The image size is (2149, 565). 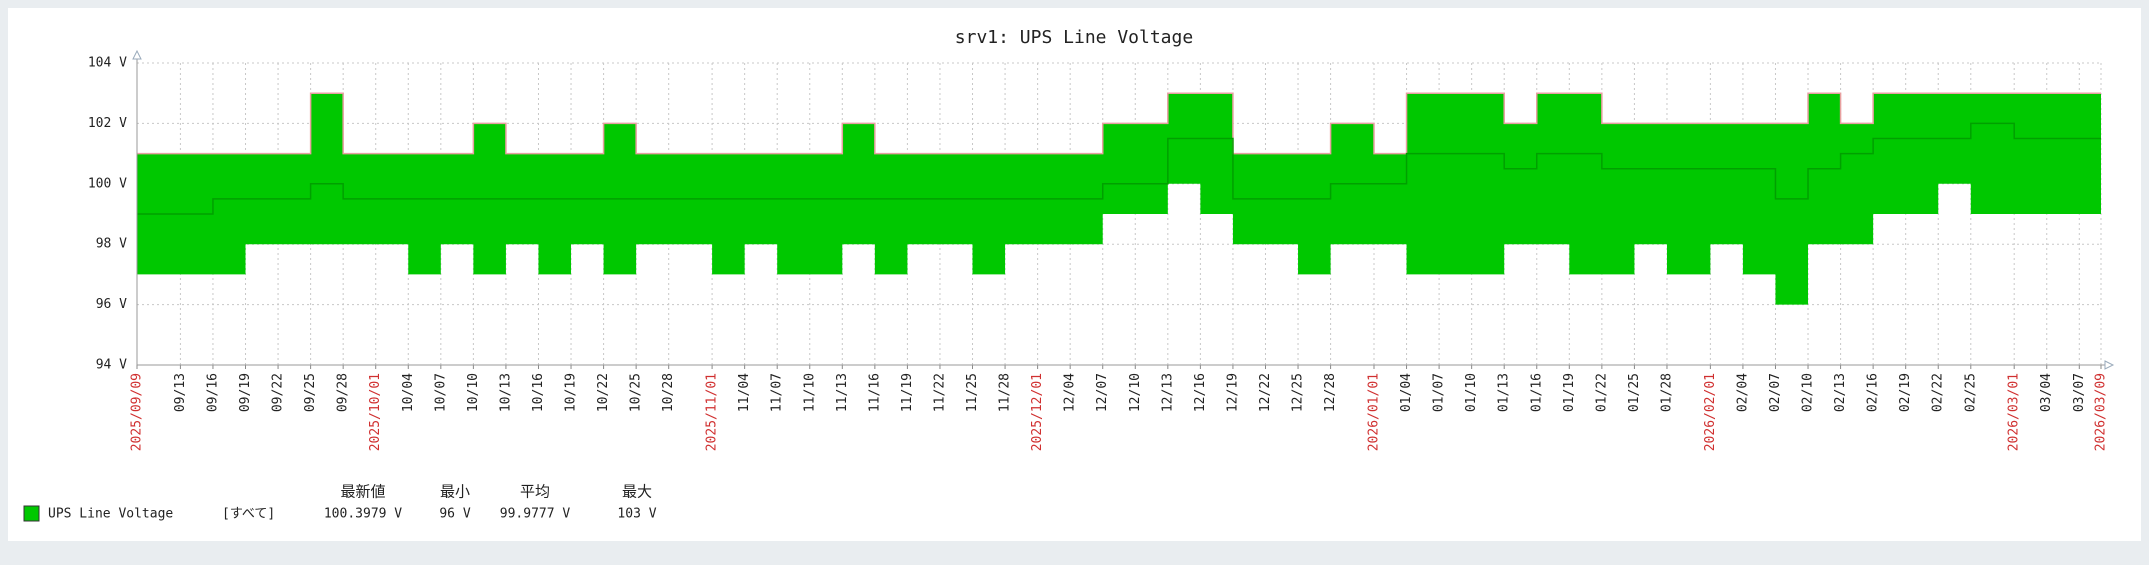 I want to click on x-tick-label: 11/07, so click(x=777, y=392).